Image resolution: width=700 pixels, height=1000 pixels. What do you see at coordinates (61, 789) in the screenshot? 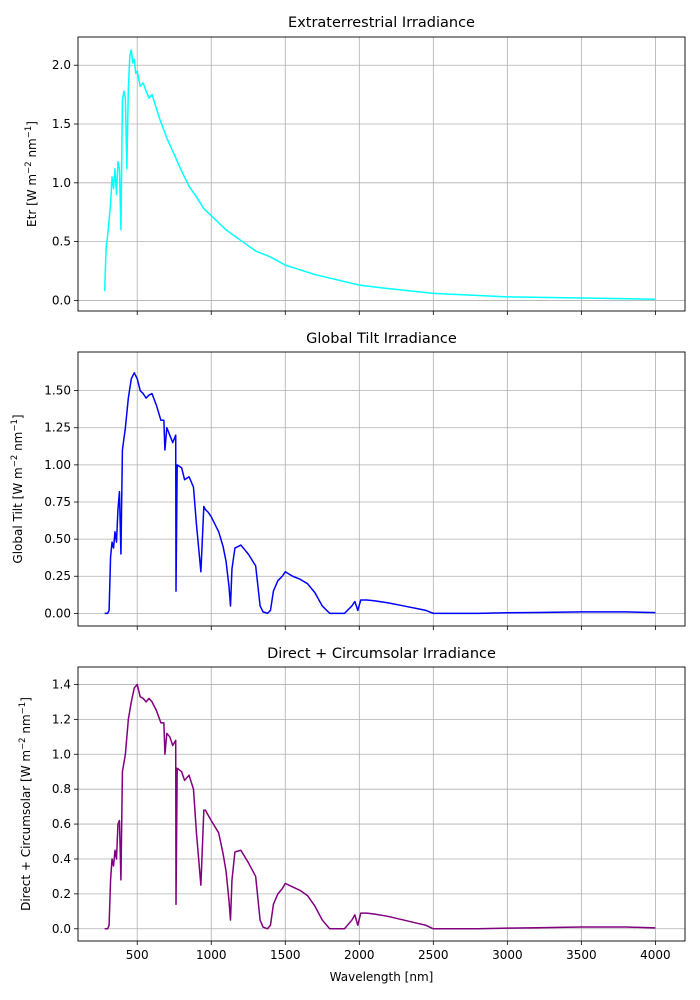
I see `y-tick-label: 0.8` at bounding box center [61, 789].